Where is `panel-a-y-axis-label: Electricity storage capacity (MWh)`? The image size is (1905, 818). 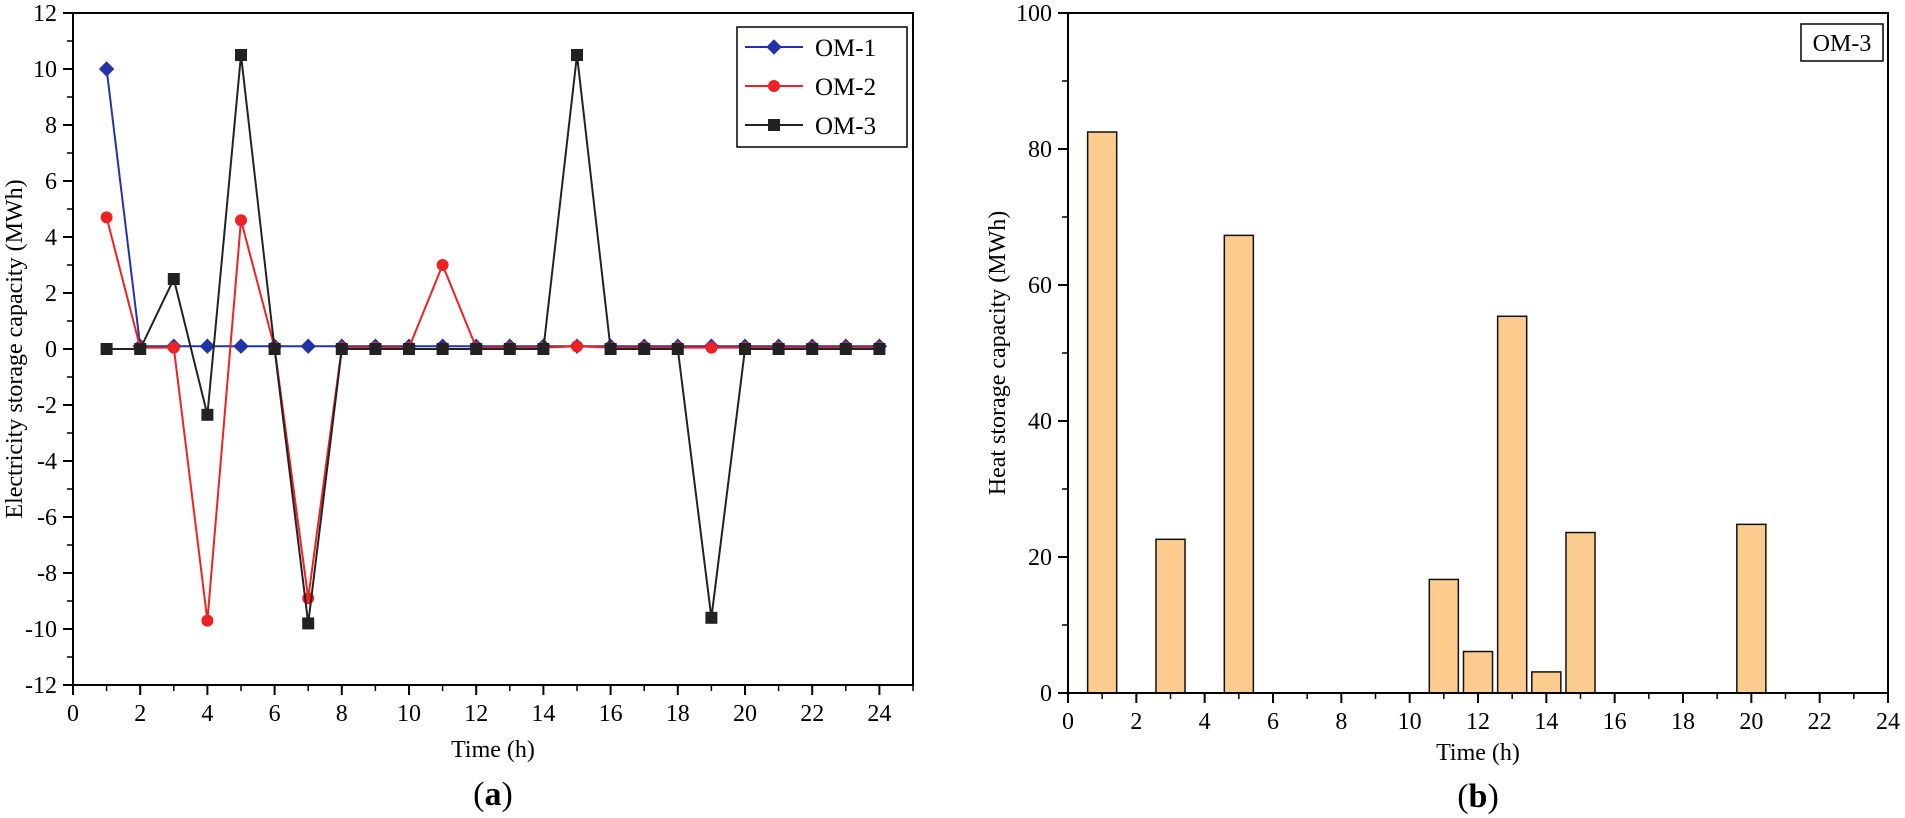
panel-a-y-axis-label: Electricity storage capacity (MWh) is located at coordinates (15, 348).